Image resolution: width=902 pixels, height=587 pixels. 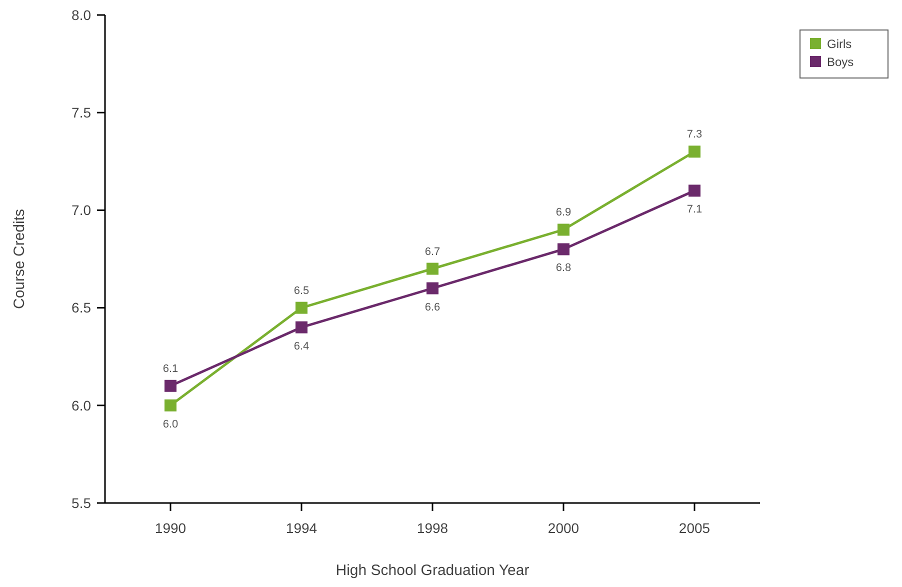 What do you see at coordinates (432, 307) in the screenshot?
I see `data-label: 6.6` at bounding box center [432, 307].